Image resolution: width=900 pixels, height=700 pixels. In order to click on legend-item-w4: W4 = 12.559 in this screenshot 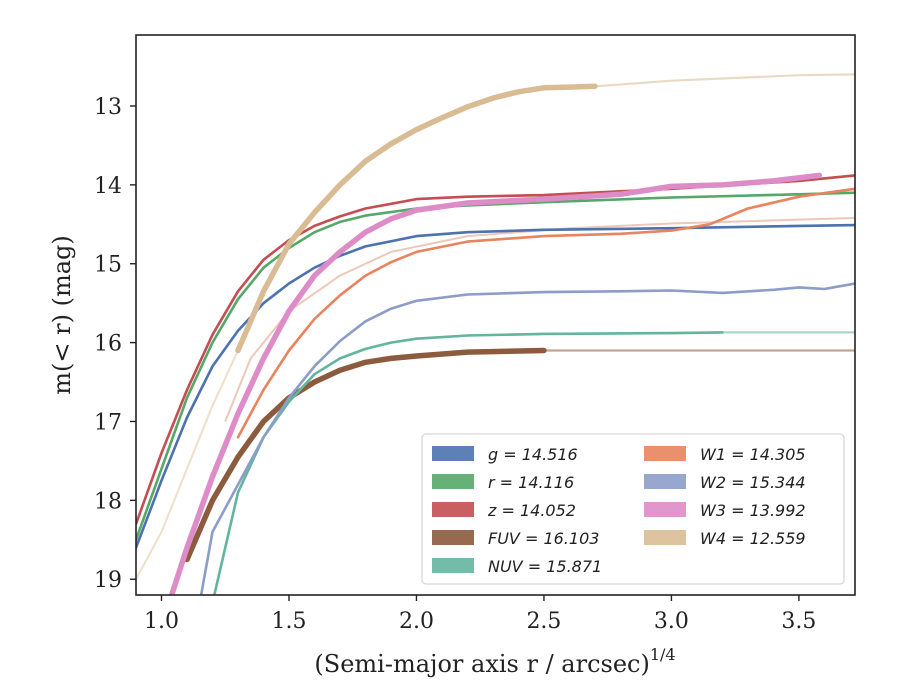, I will do `click(725, 538)`.